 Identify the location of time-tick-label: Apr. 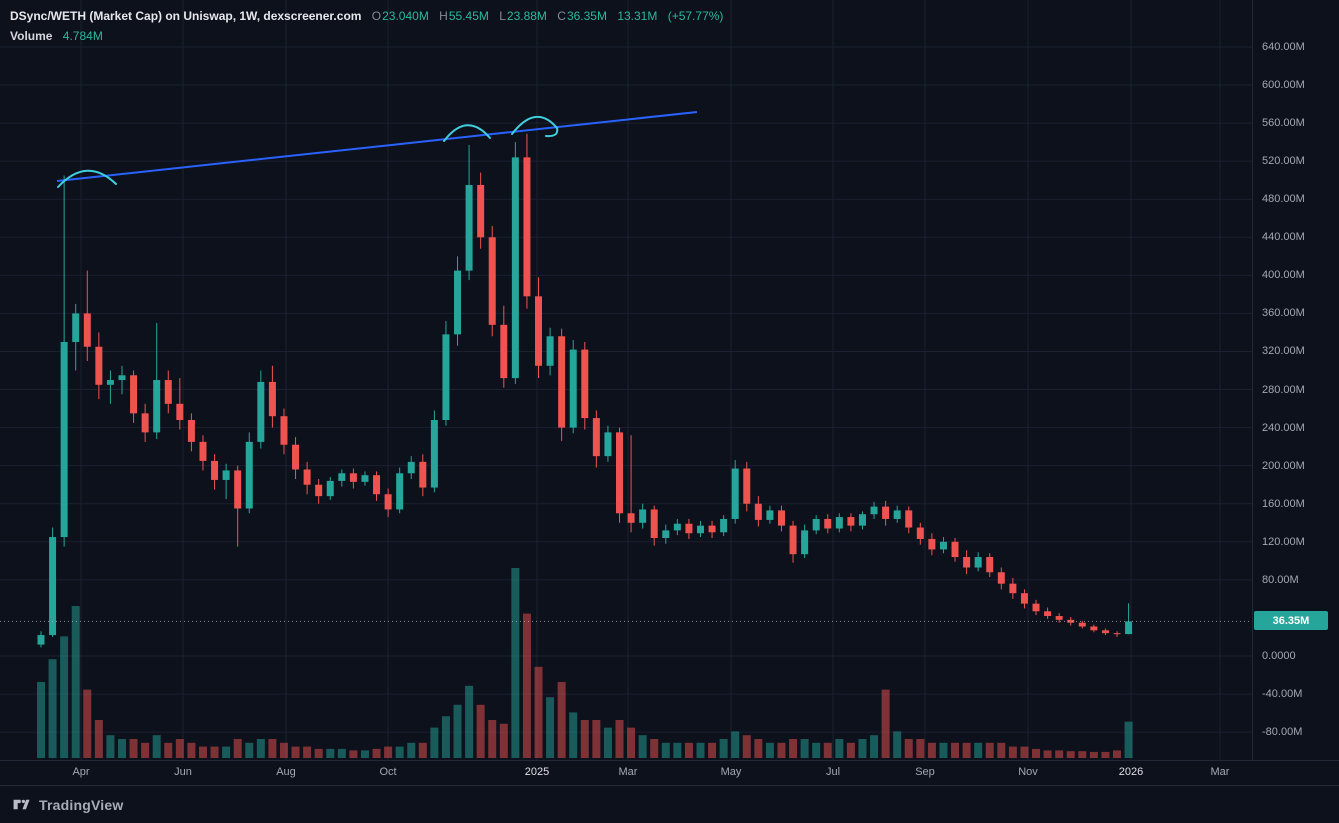
(81, 772).